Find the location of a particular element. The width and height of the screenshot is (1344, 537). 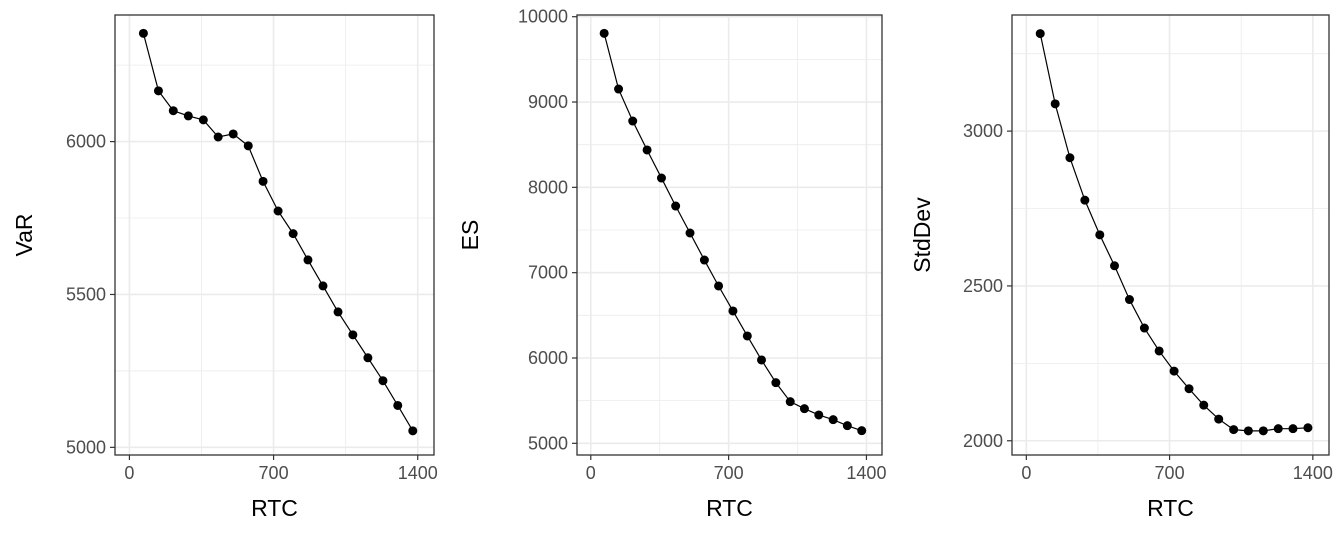

y-tick-label: 7000 is located at coordinates (548, 273).